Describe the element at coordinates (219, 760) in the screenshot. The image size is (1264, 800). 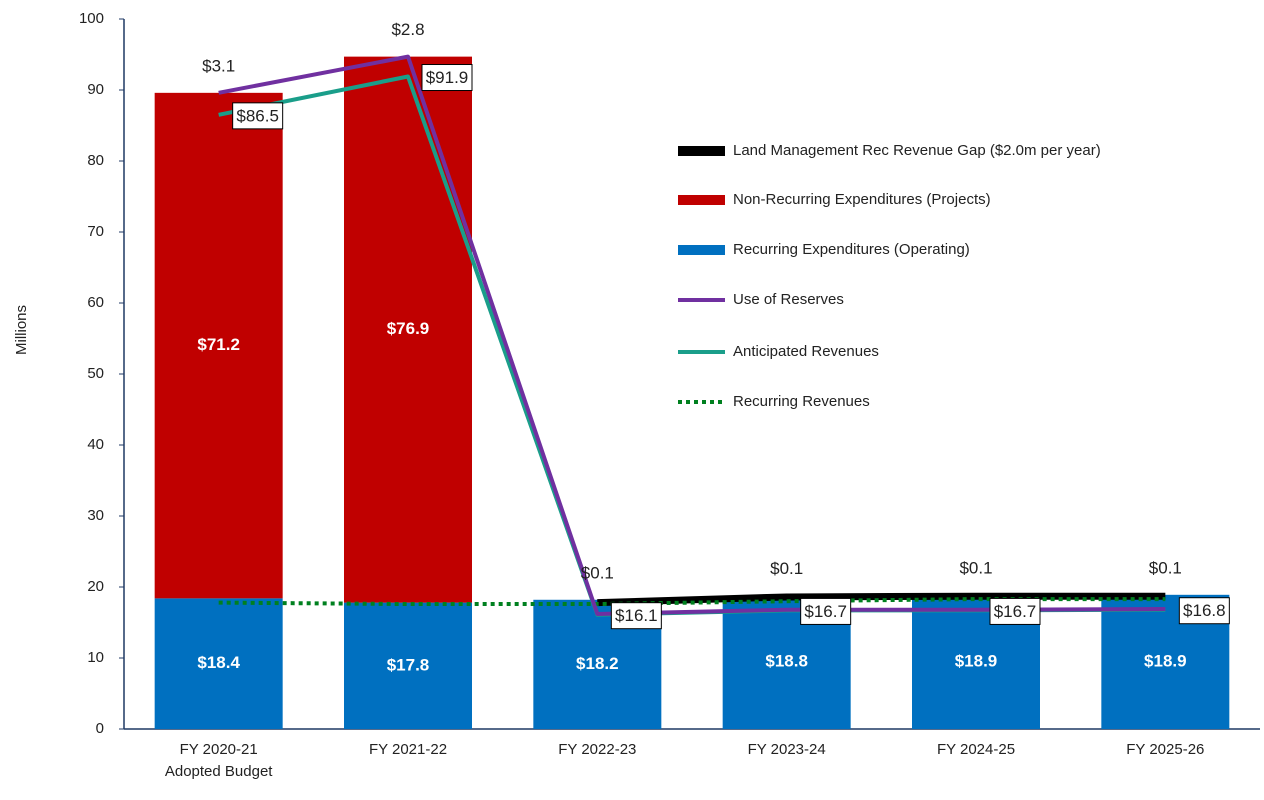
I see `x-tick-label: FY 2020-21 Adopted Budget` at that location.